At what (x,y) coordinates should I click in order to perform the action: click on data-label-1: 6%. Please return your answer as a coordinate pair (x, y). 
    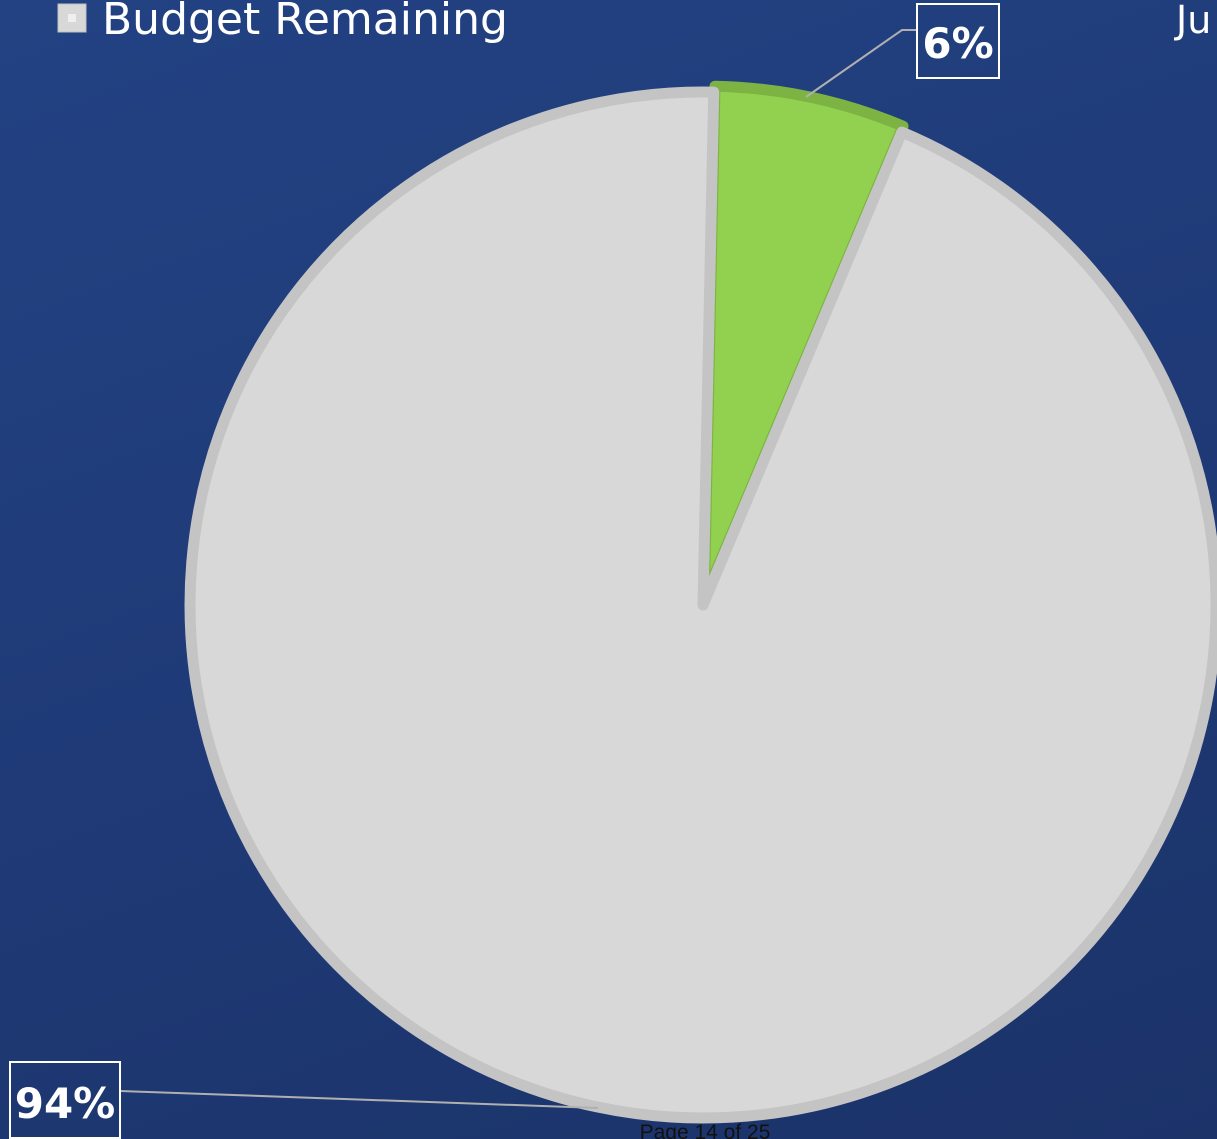
    Looking at the image, I should click on (957, 43).